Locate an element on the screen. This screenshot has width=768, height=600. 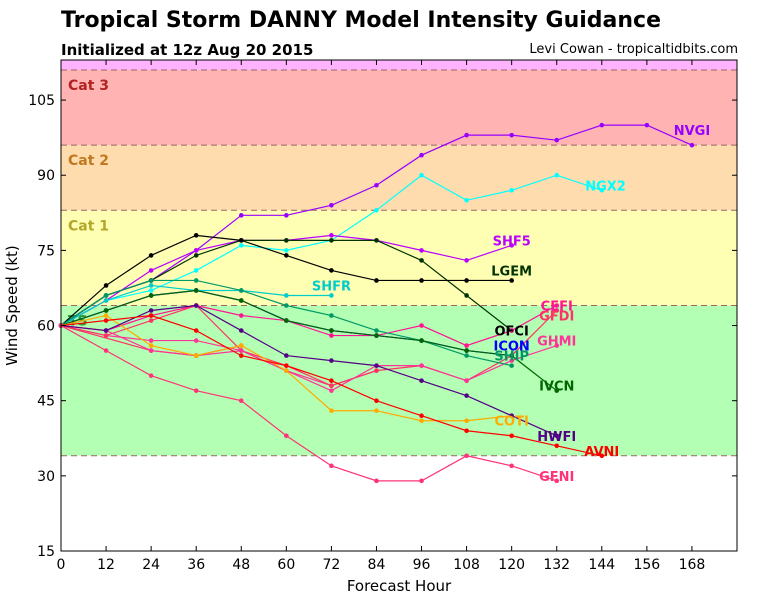
x-tick-label: 168 is located at coordinates (692, 565).